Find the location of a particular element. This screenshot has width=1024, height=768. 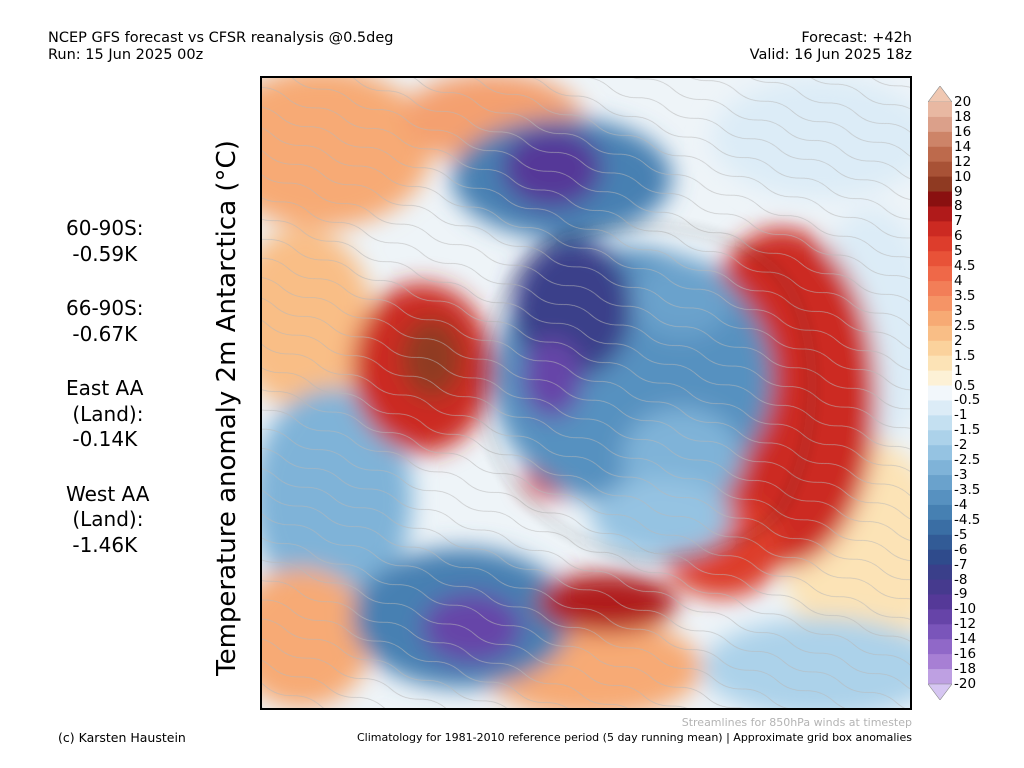

stat-line: 66-90S: is located at coordinates (105, 308).